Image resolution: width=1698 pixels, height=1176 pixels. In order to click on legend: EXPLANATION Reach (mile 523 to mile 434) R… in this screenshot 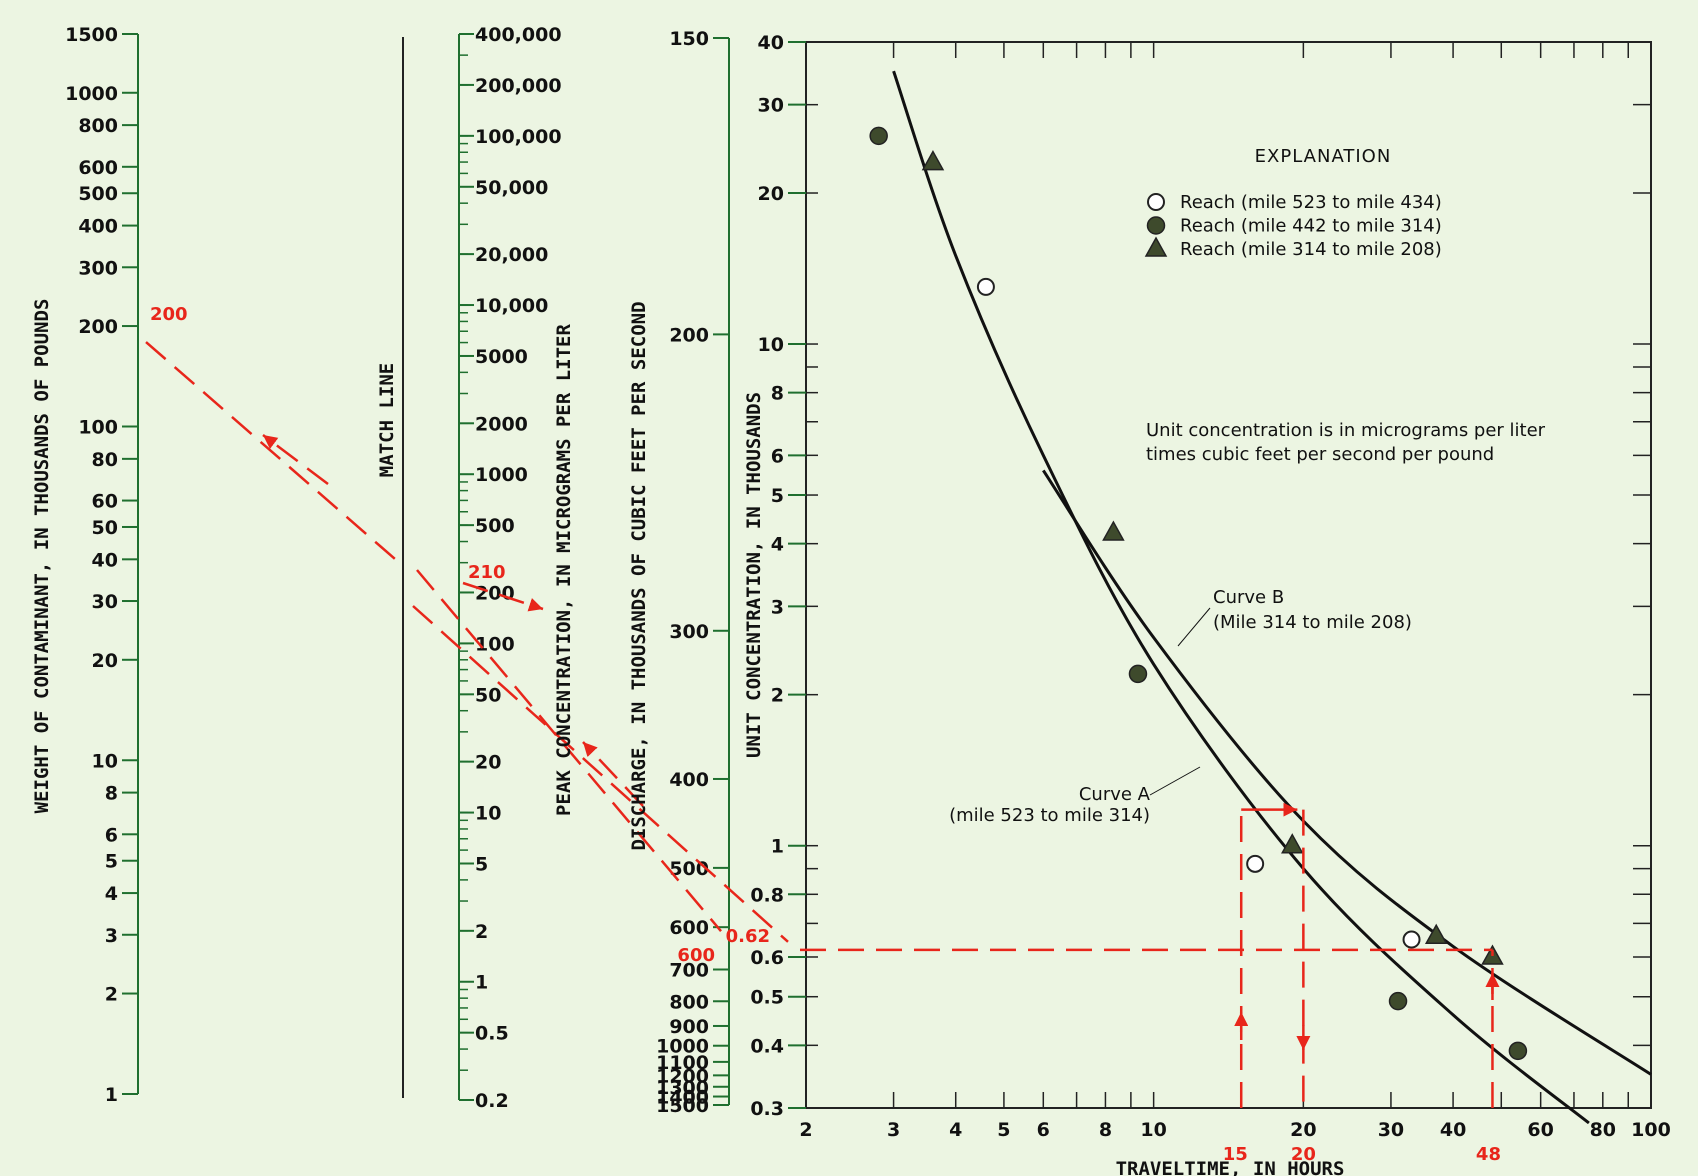, I will do `click(1345, 305)`.